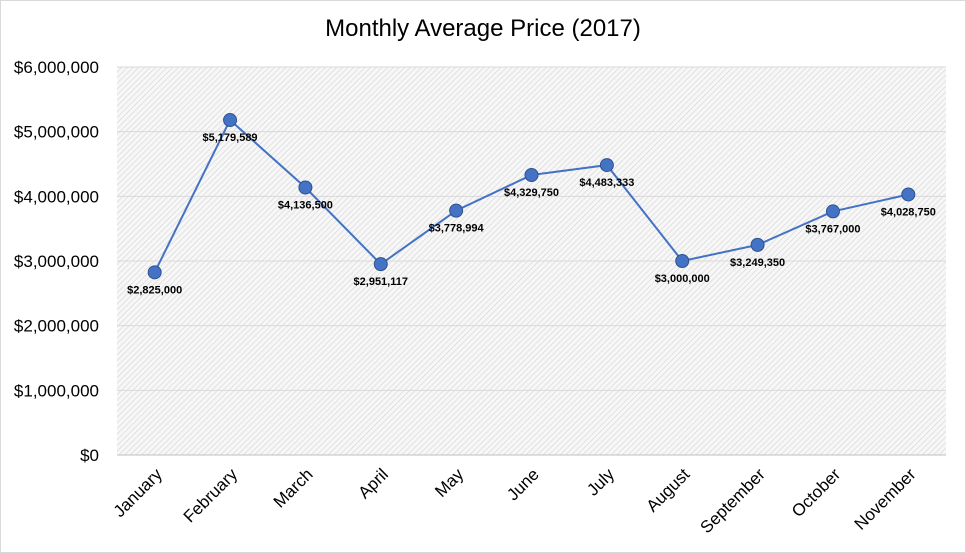  Describe the element at coordinates (885, 499) in the screenshot. I see `x-tick-label: November` at that location.